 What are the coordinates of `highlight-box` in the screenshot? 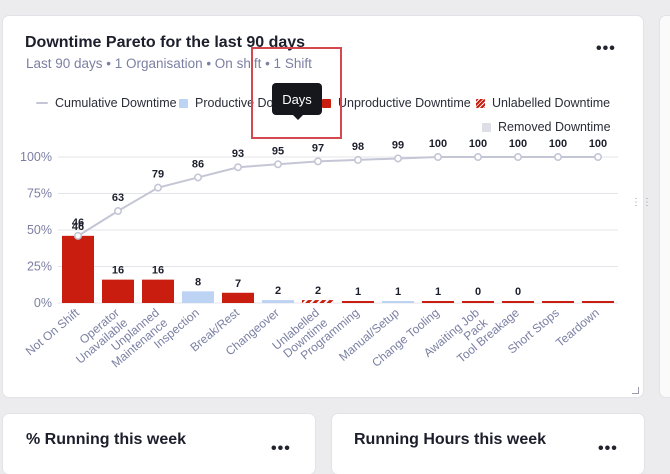 It's located at (296, 93).